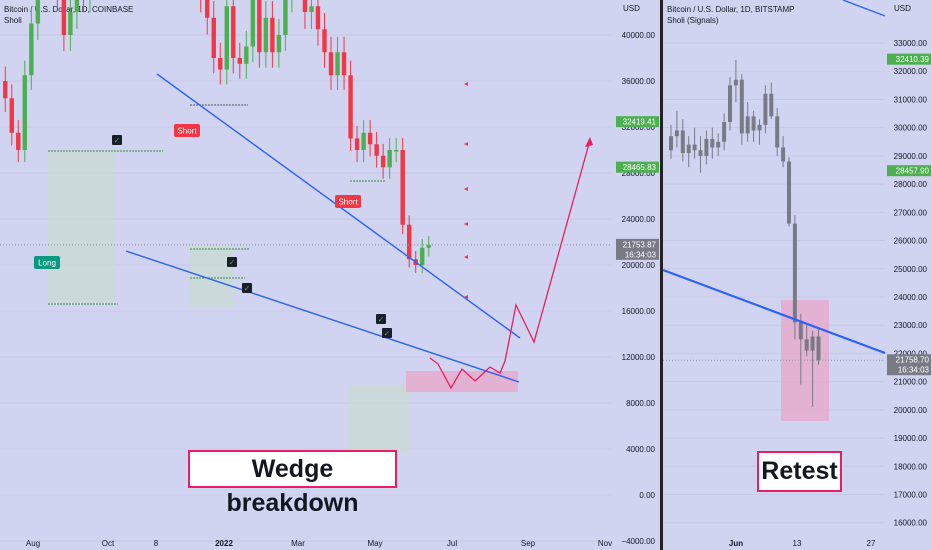 The height and width of the screenshot is (550, 932). What do you see at coordinates (640, 403) in the screenshot?
I see `y-tick-label: 8000.00` at bounding box center [640, 403].